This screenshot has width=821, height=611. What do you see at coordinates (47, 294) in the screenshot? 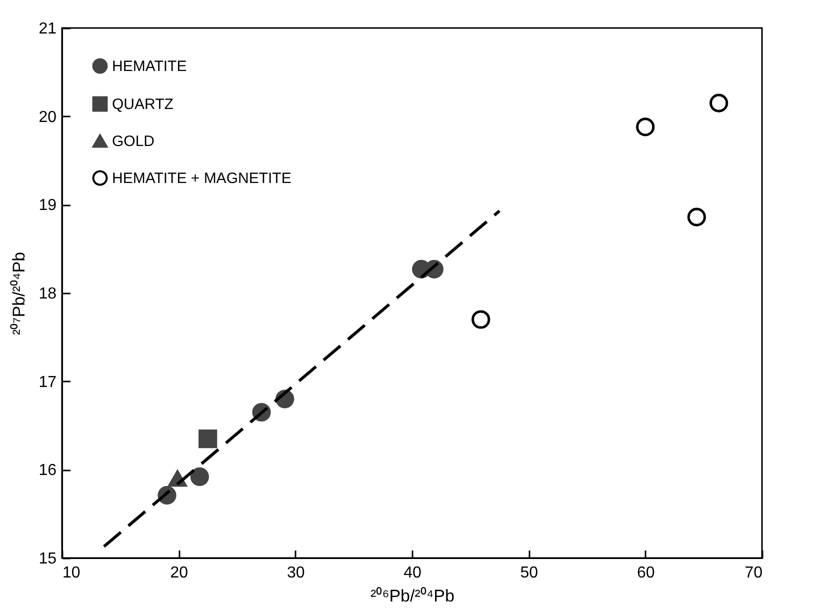
I see `y-tick-label: 18` at bounding box center [47, 294].